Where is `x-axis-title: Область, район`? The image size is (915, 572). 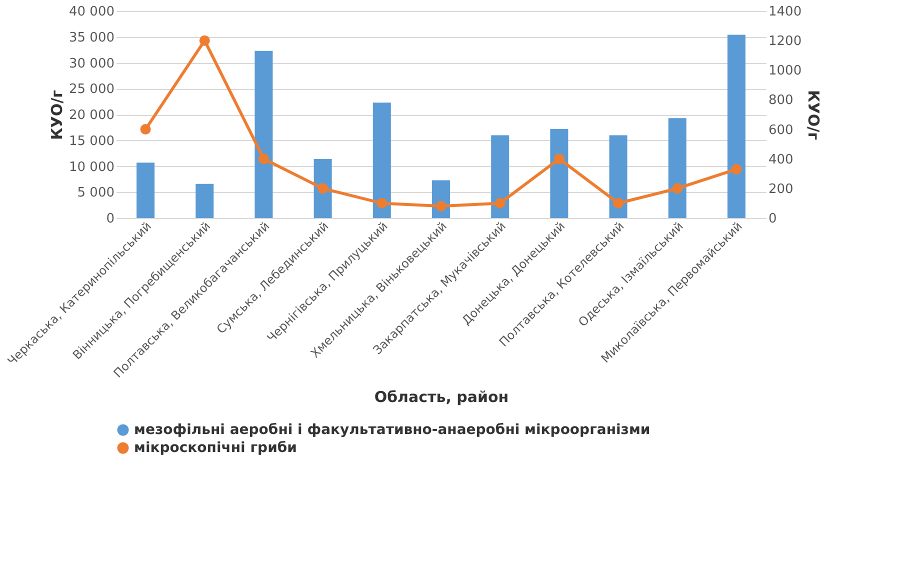
x-axis-title: Область, район is located at coordinates (441, 397).